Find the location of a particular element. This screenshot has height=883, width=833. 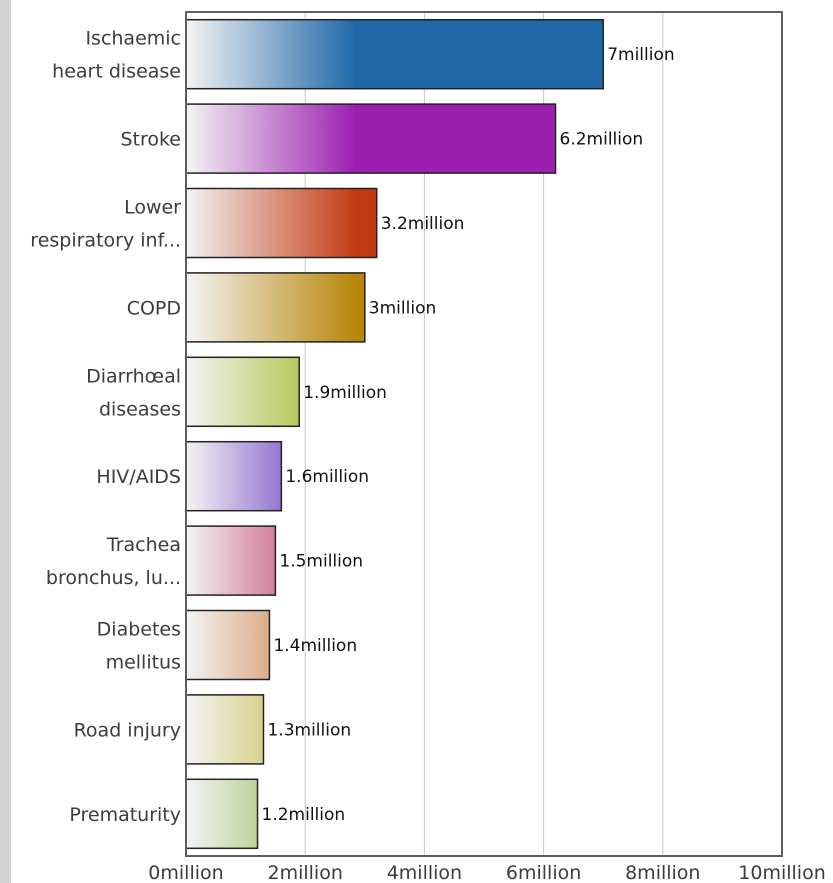

x-tick-label: 10million is located at coordinates (781, 872).